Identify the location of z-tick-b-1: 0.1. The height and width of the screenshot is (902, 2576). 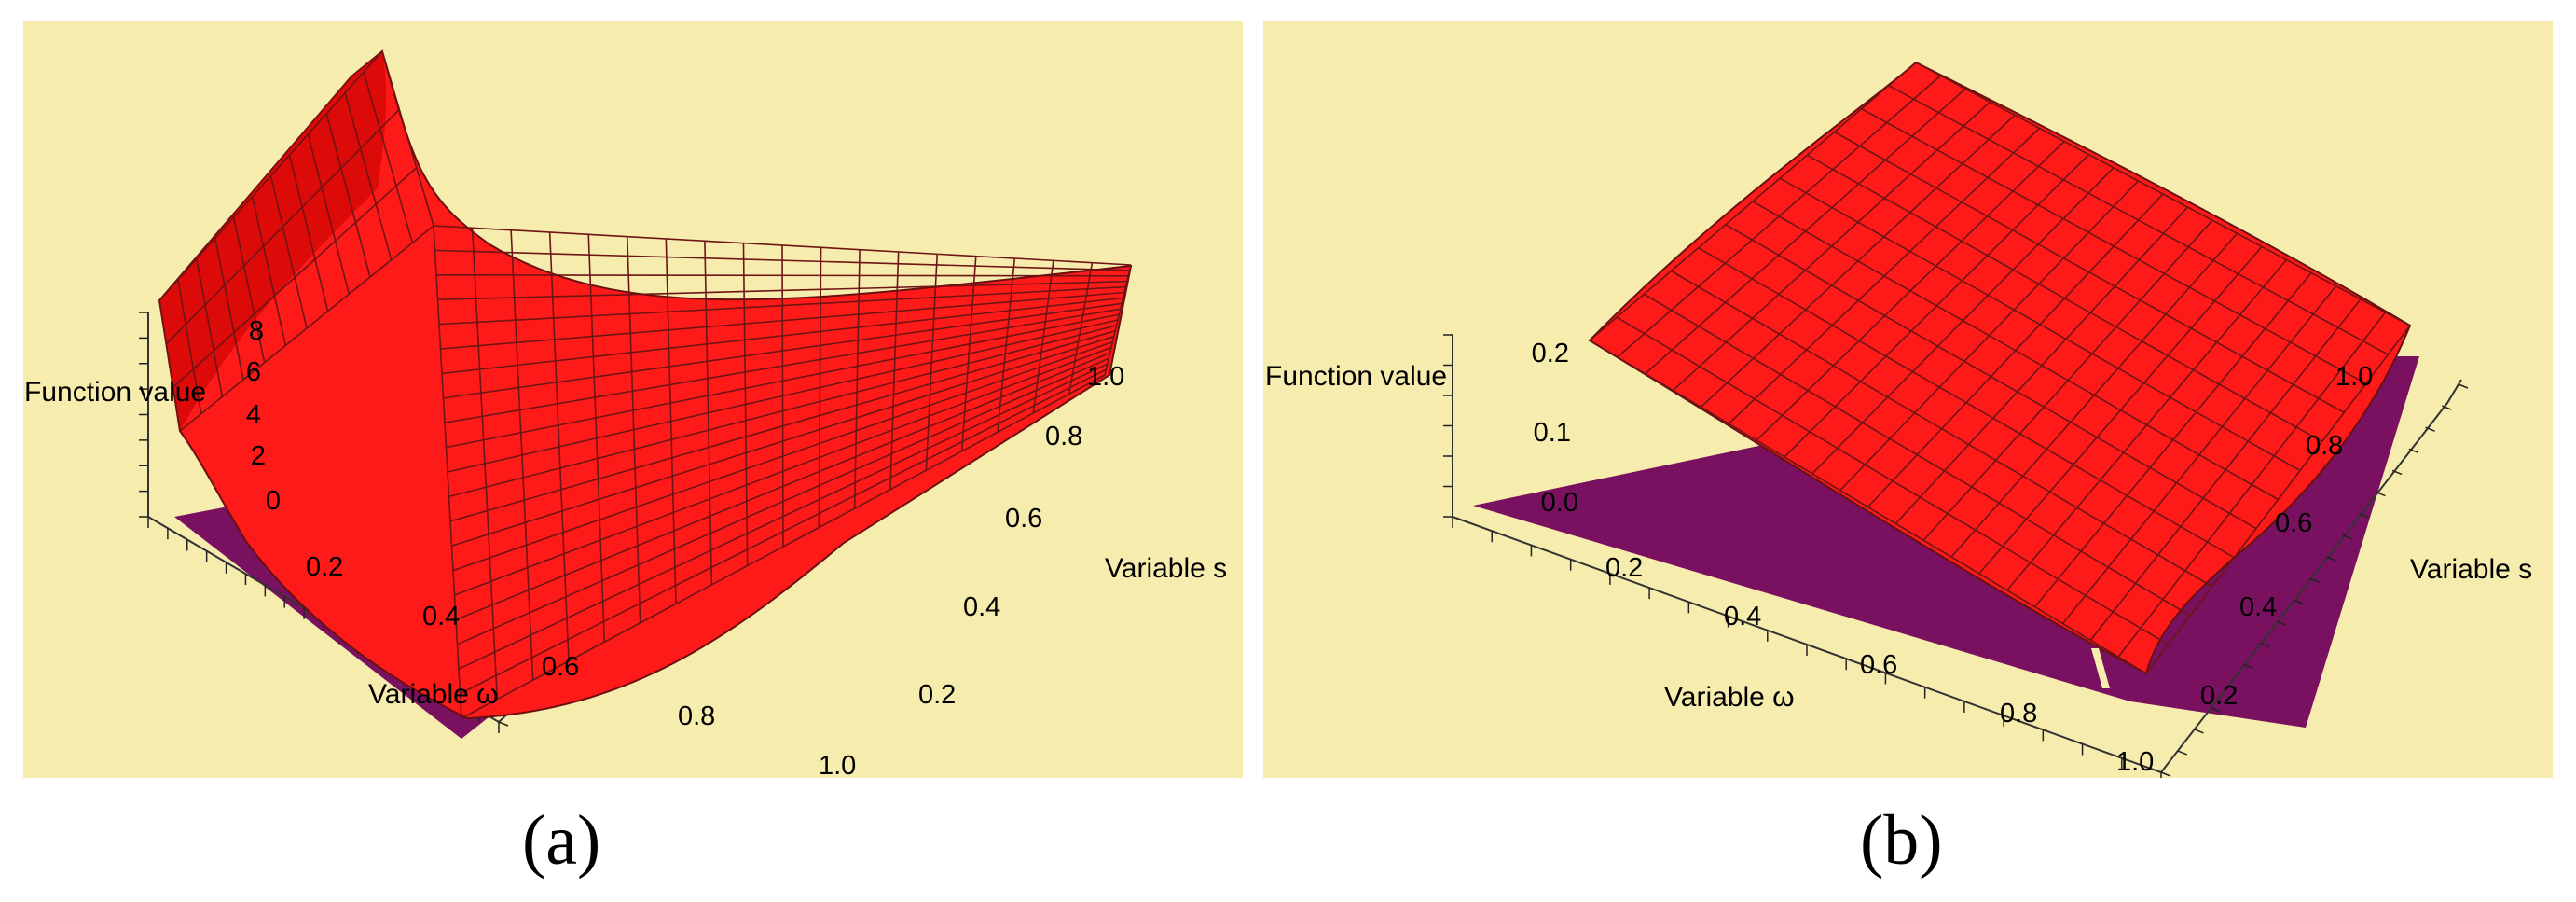
(1552, 433).